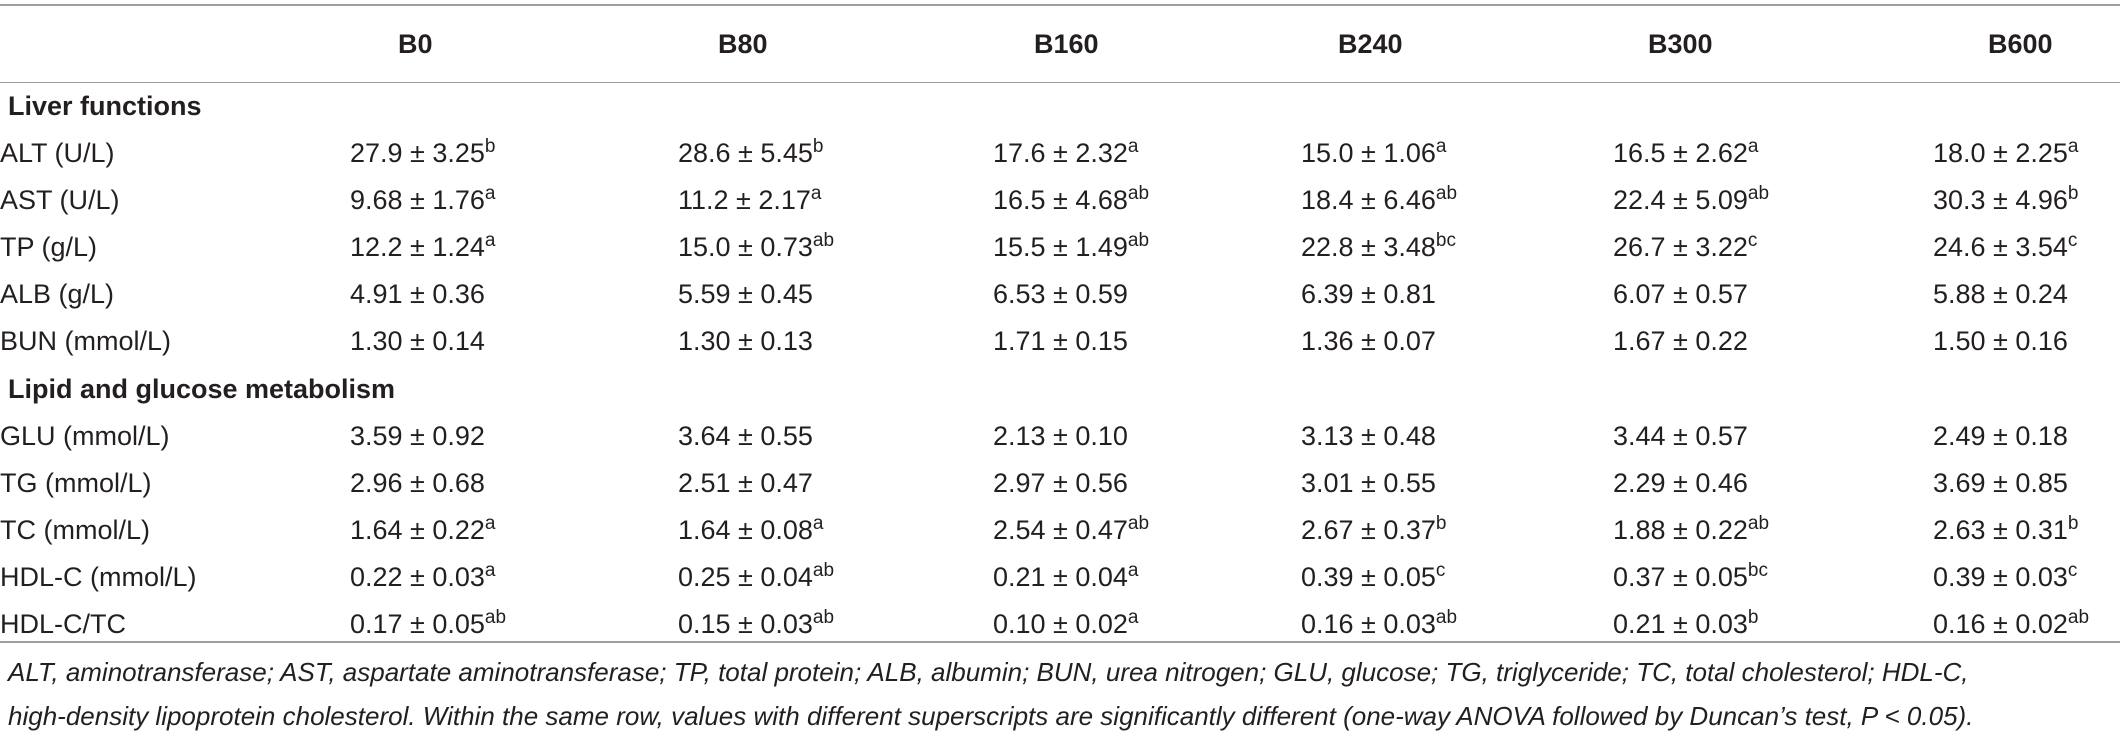 The image size is (2120, 754). I want to click on cell-value: 5.88 ± 0.24, so click(2000, 294).